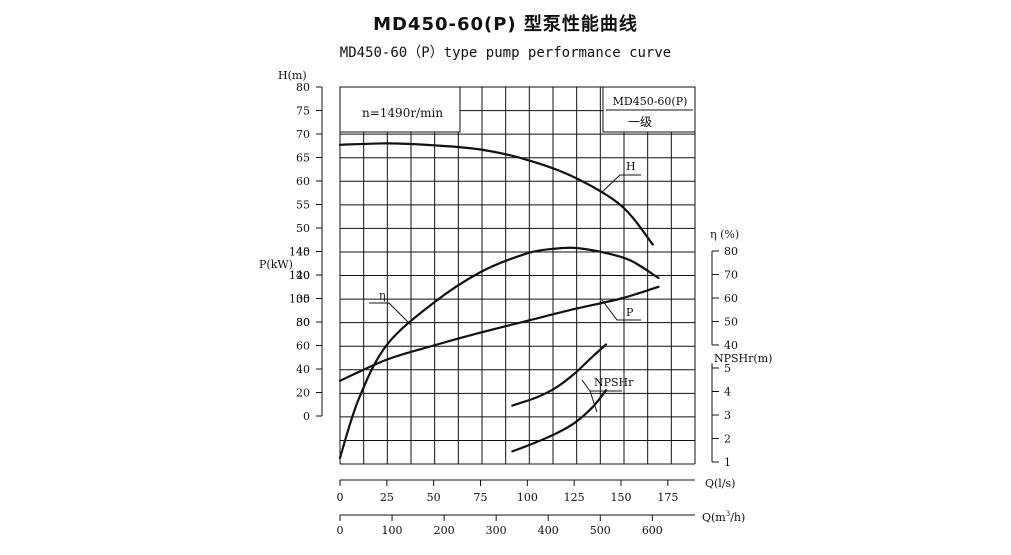 This screenshot has width=1011, height=555. I want to click on series-line--1, so click(499, 352).